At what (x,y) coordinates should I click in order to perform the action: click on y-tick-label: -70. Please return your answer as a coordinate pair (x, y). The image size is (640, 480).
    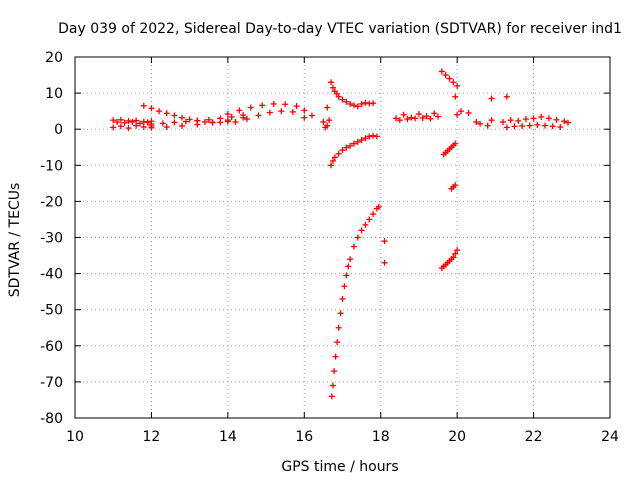
    Looking at the image, I should click on (51, 383).